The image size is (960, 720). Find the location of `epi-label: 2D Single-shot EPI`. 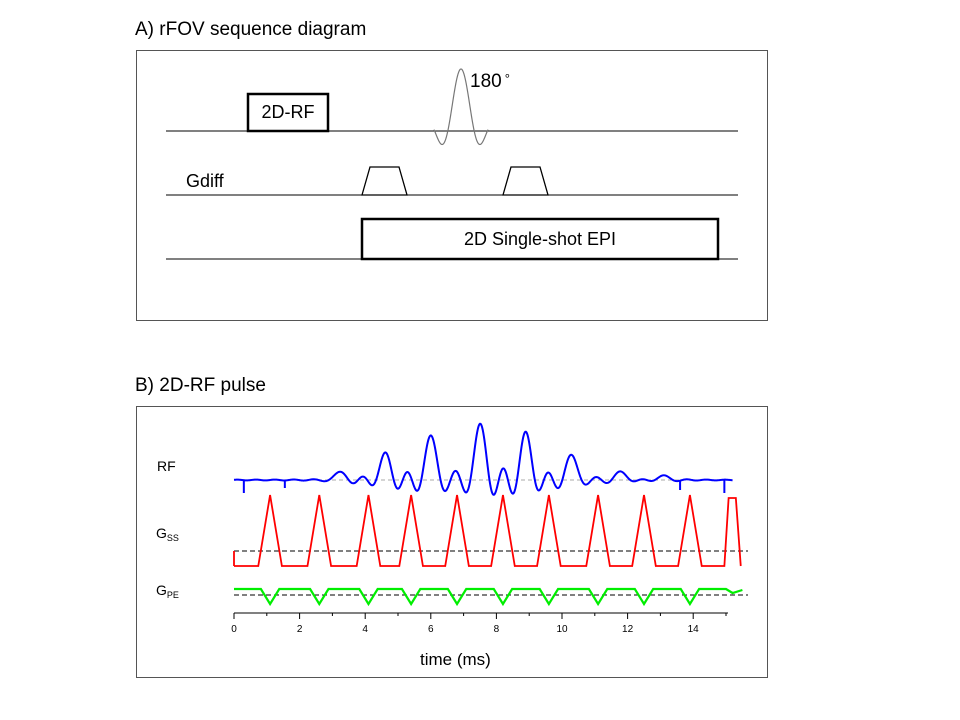

epi-label: 2D Single-shot EPI is located at coordinates (540, 239).